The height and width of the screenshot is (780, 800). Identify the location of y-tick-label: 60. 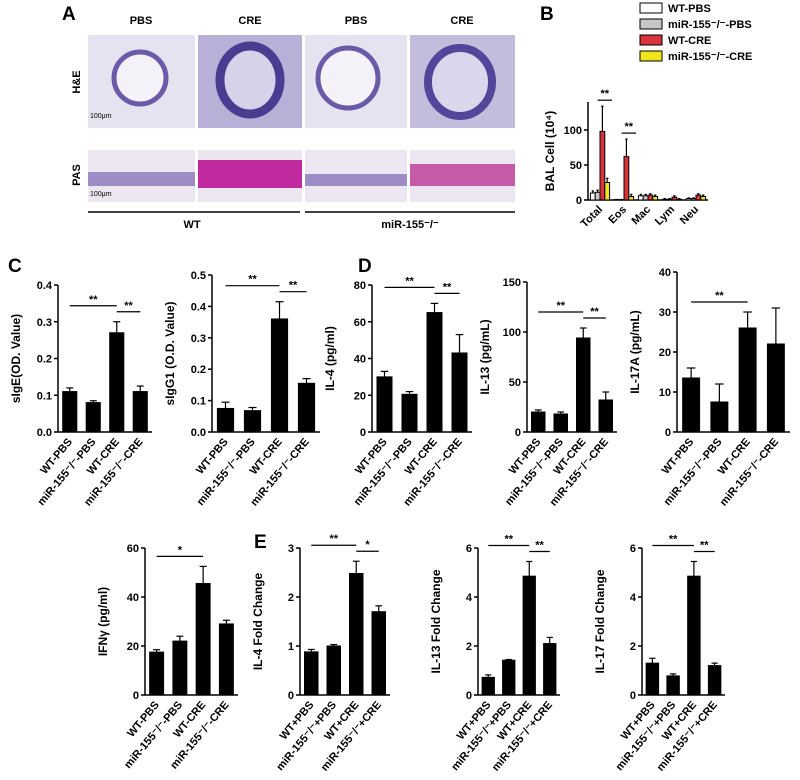
(133, 549).